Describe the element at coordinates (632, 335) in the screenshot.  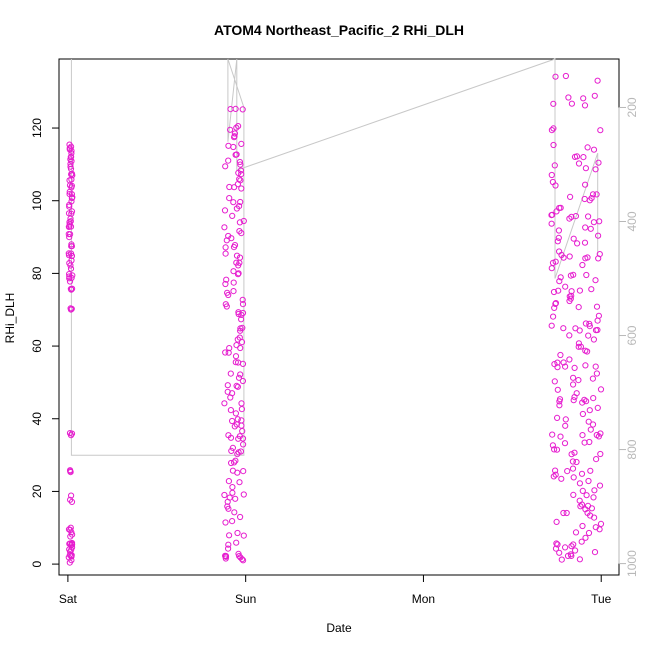
I see `right-tick-label: 600` at that location.